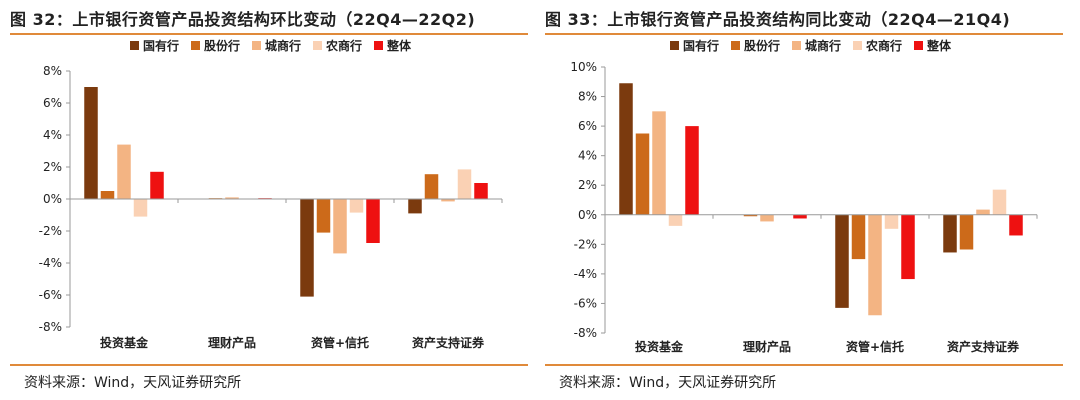 This screenshot has height=400, width=1080. I want to click on y-tick-label: 10%, so click(583, 67).